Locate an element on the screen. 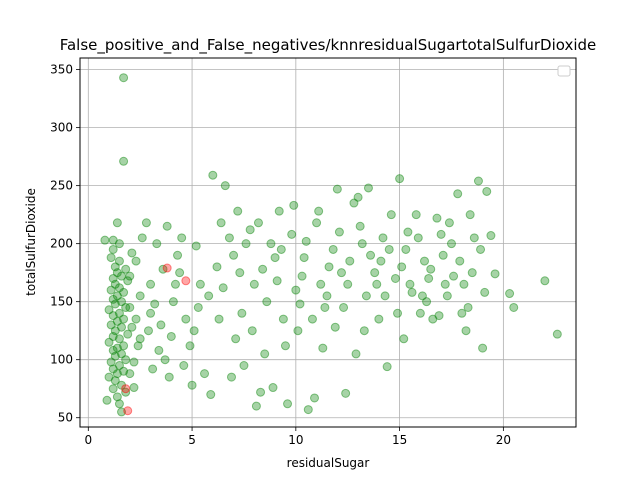 The height and width of the screenshot is (480, 640). y-axis-label: totalSulfurDioxide is located at coordinates (31, 242).